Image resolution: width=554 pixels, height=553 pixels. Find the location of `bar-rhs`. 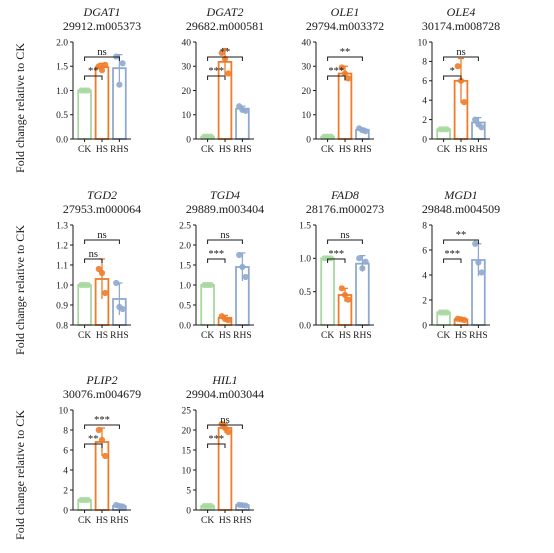

bar-rhs is located at coordinates (362, 294).